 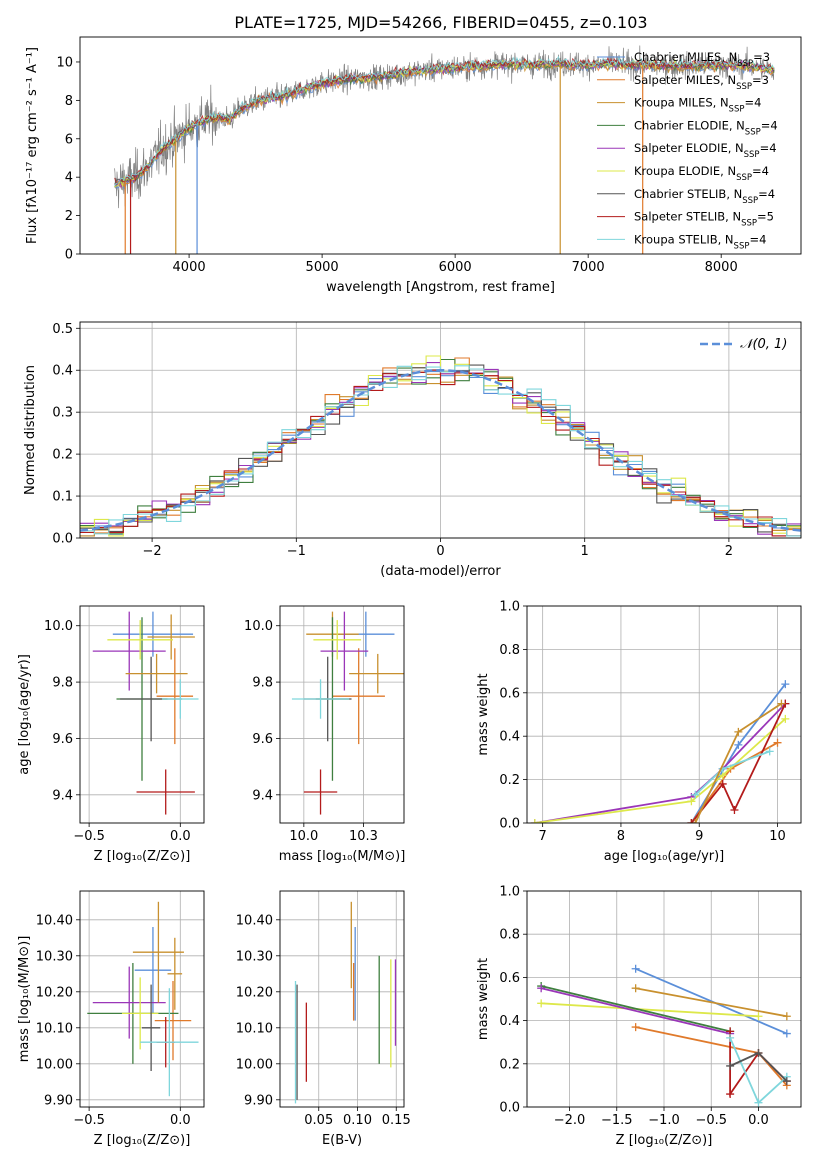 What do you see at coordinates (721, 267) in the screenshot?
I see `x-tick-label: 8000` at bounding box center [721, 267].